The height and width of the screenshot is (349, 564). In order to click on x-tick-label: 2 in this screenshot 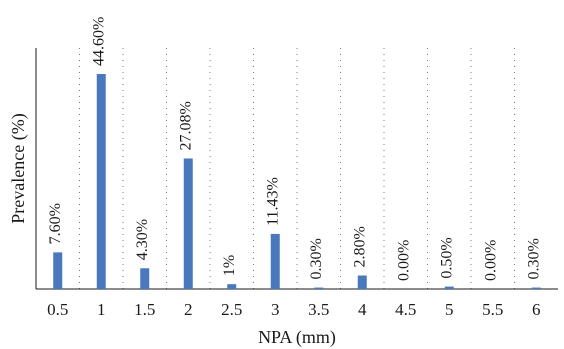, I will do `click(188, 309)`.